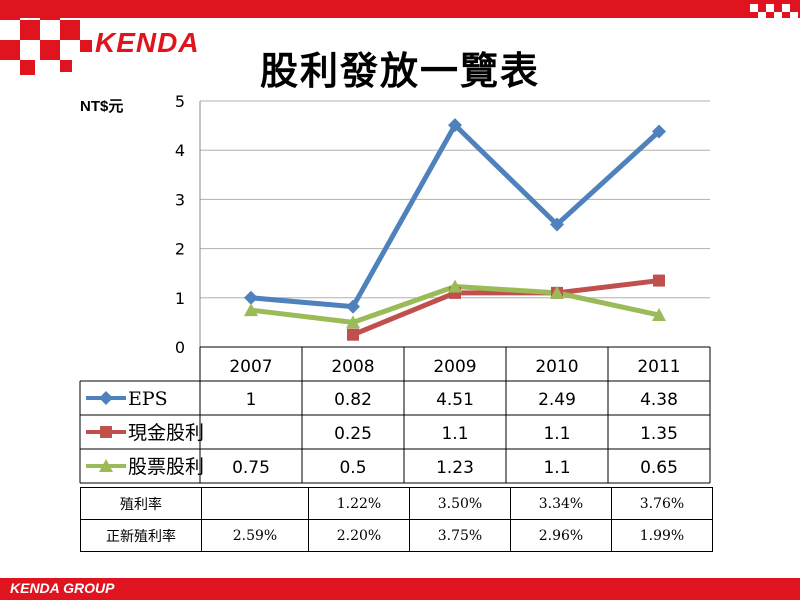 This screenshot has width=800, height=600. Describe the element at coordinates (352, 367) in the screenshot. I see `category-label: 2008` at that location.